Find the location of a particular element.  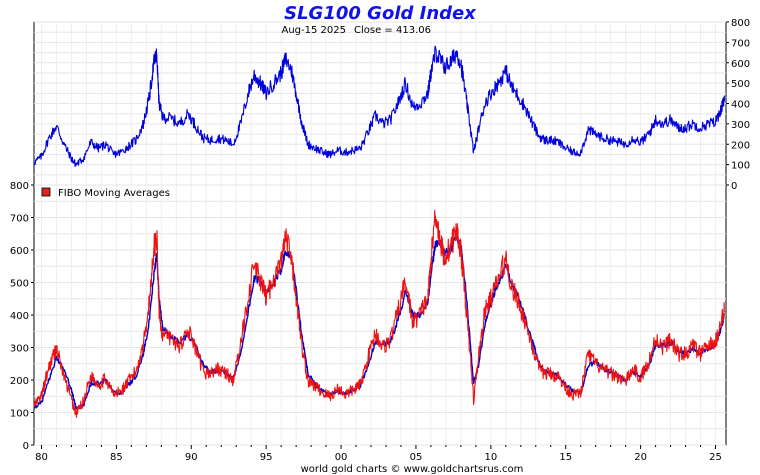

top-y-axis-ticks: 0 100 200 300 400 500 600 700 800 is located at coordinates (738, 105).